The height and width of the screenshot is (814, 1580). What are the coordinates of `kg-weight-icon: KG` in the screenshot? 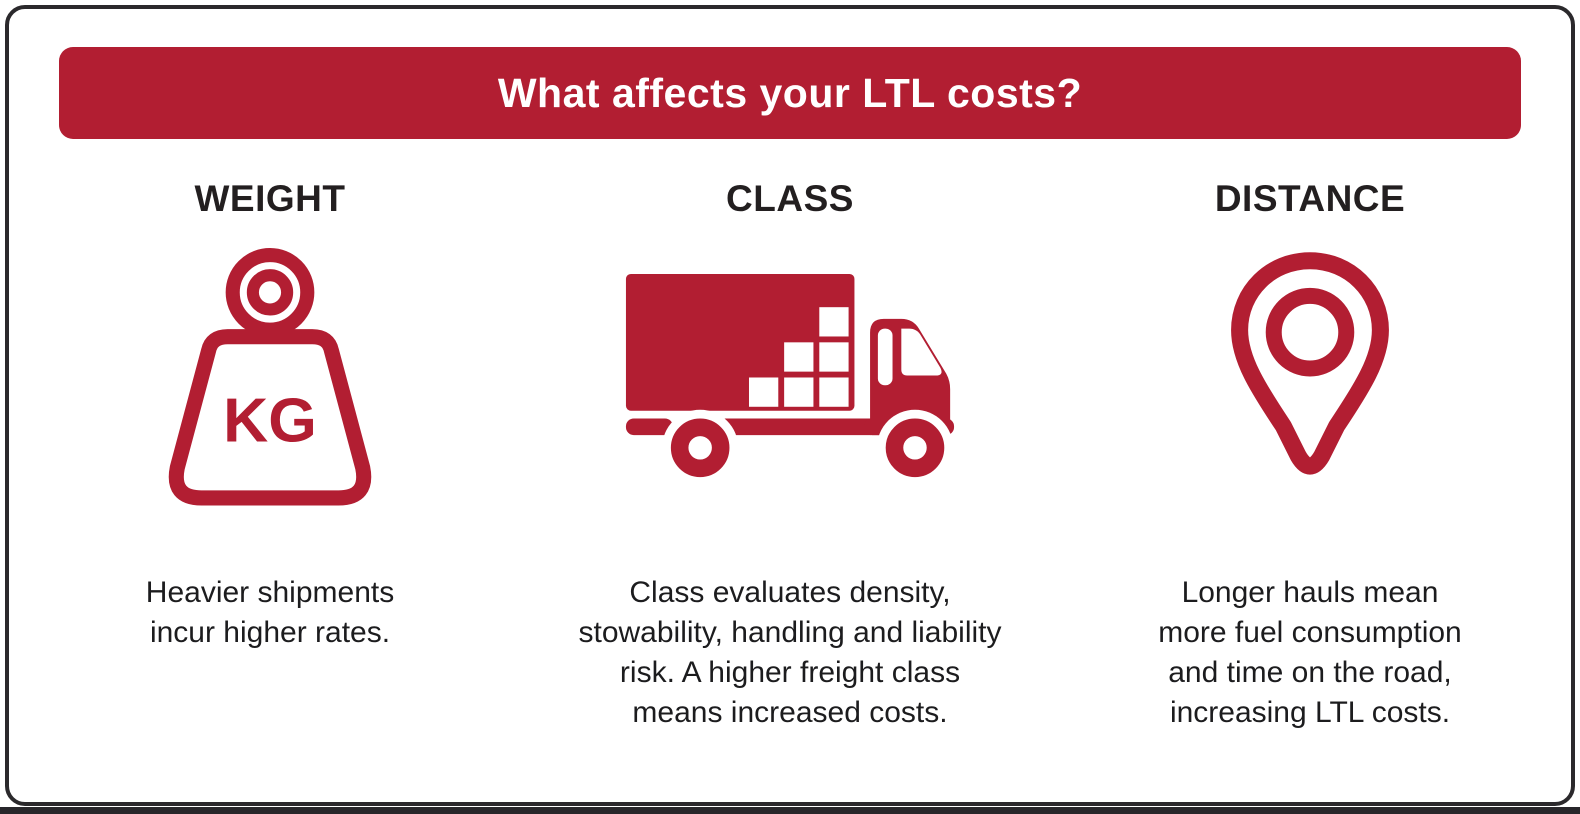 It's located at (270, 377).